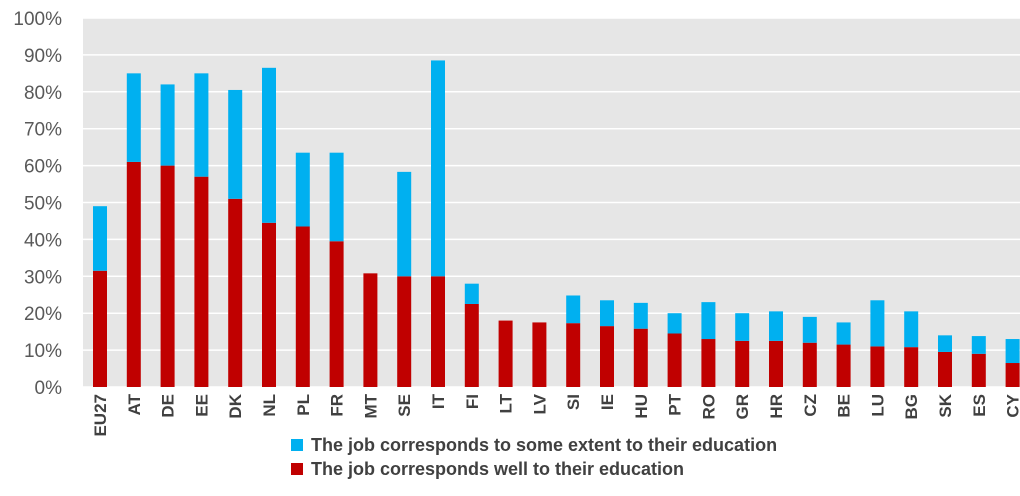 This screenshot has height=496, width=1020. What do you see at coordinates (201, 405) in the screenshot?
I see `x-tick-label: EE` at bounding box center [201, 405].